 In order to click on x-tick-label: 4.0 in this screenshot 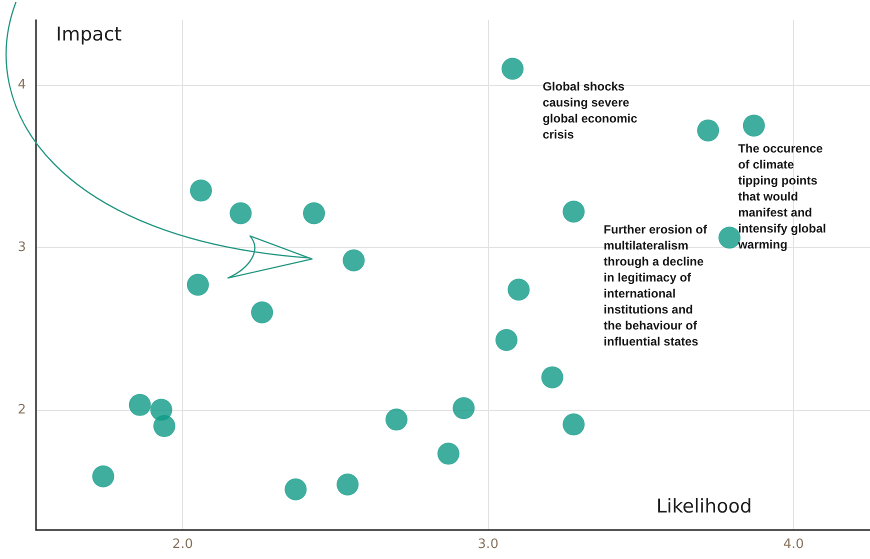, I will do `click(793, 544)`.